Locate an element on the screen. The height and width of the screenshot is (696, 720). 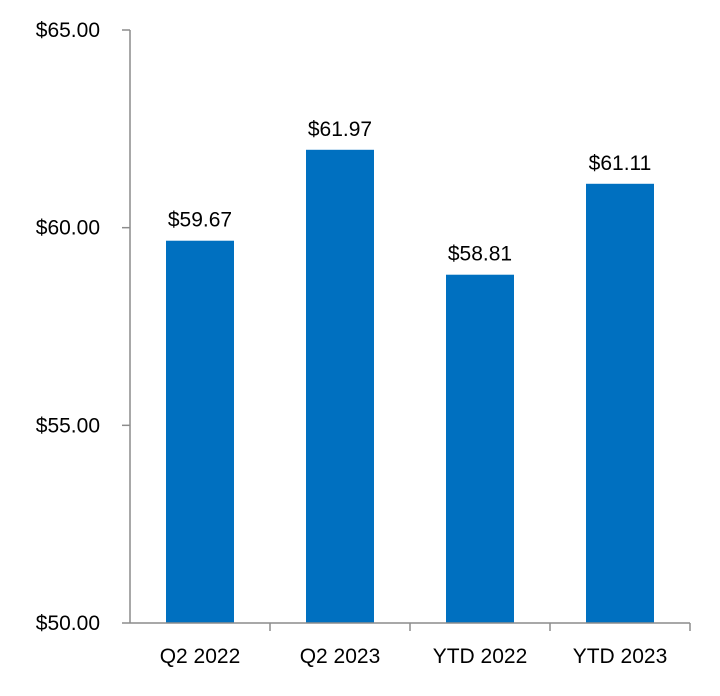
y-tick-label: $60.00 is located at coordinates (68, 228).